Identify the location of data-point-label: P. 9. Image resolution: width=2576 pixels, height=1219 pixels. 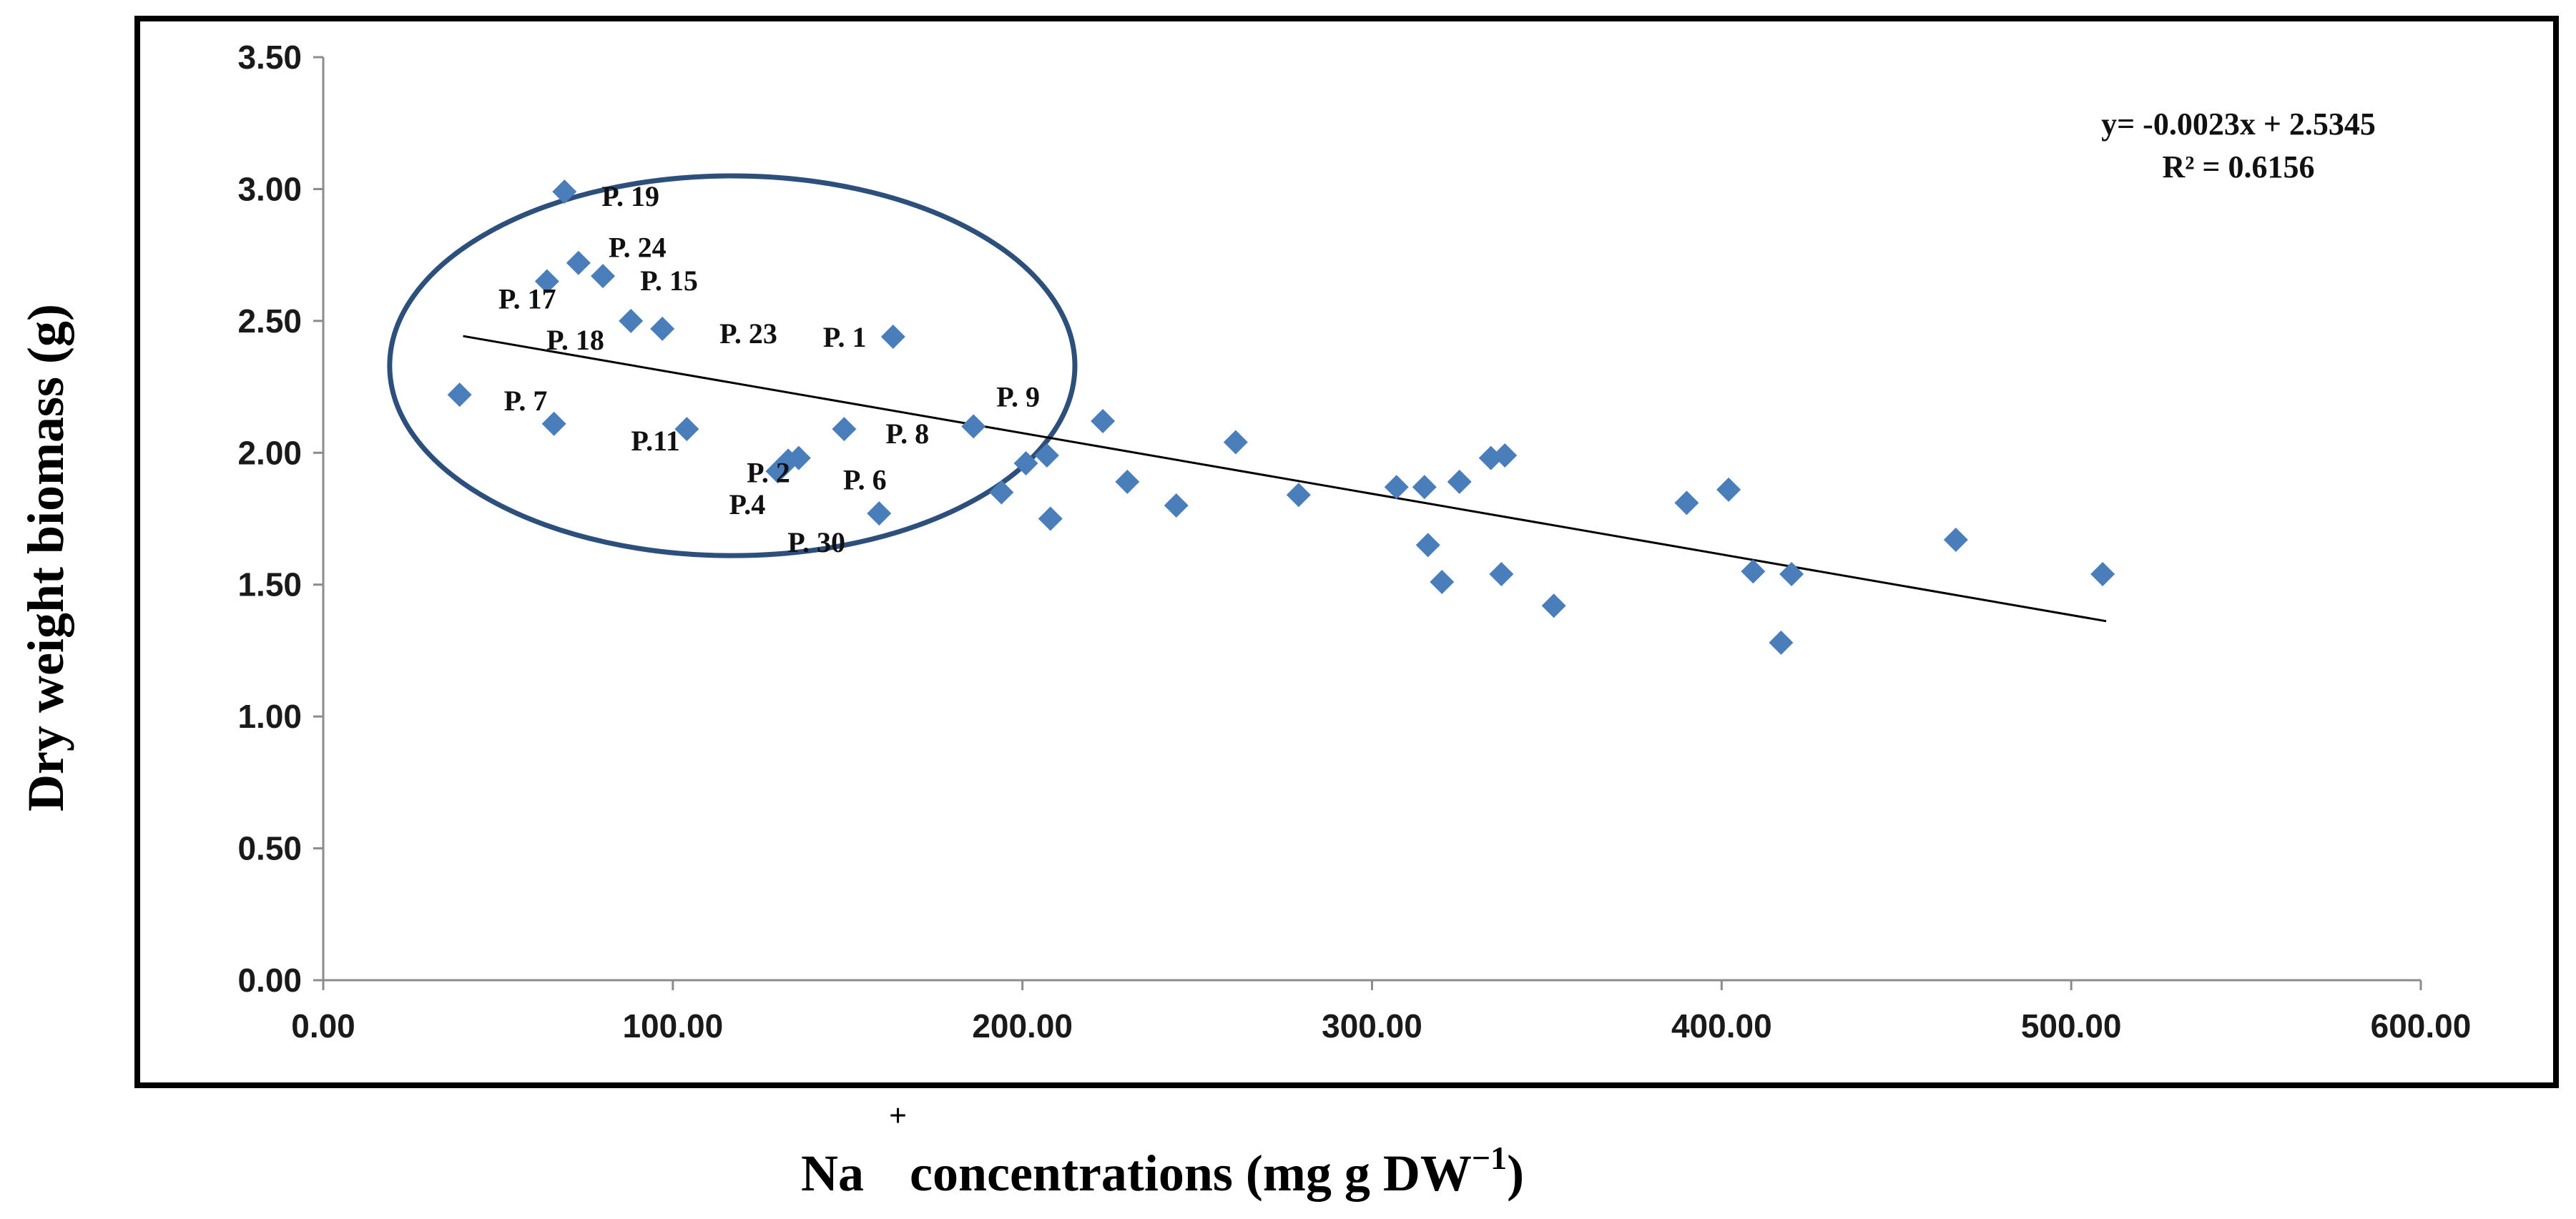
(1018, 396).